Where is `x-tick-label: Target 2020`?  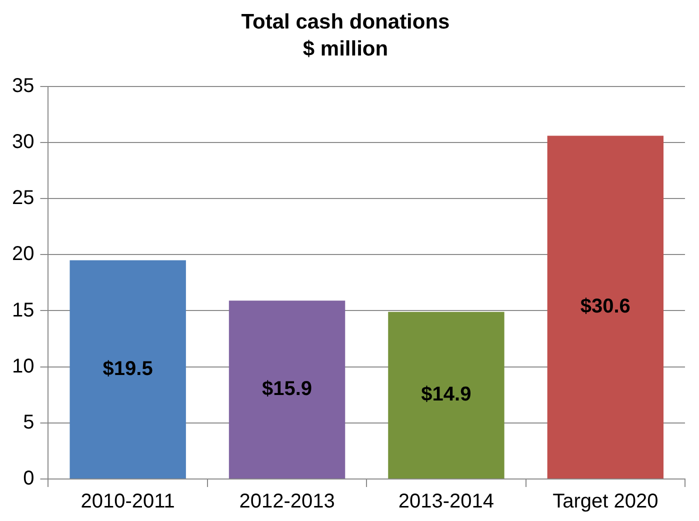 x-tick-label: Target 2020 is located at coordinates (605, 501).